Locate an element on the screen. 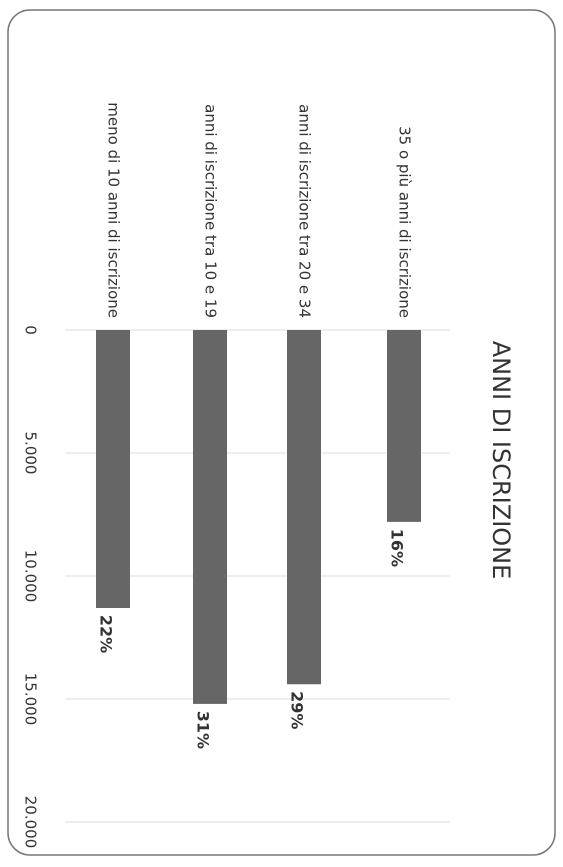 This screenshot has width=563, height=867. data-label: 29% is located at coordinates (297, 710).